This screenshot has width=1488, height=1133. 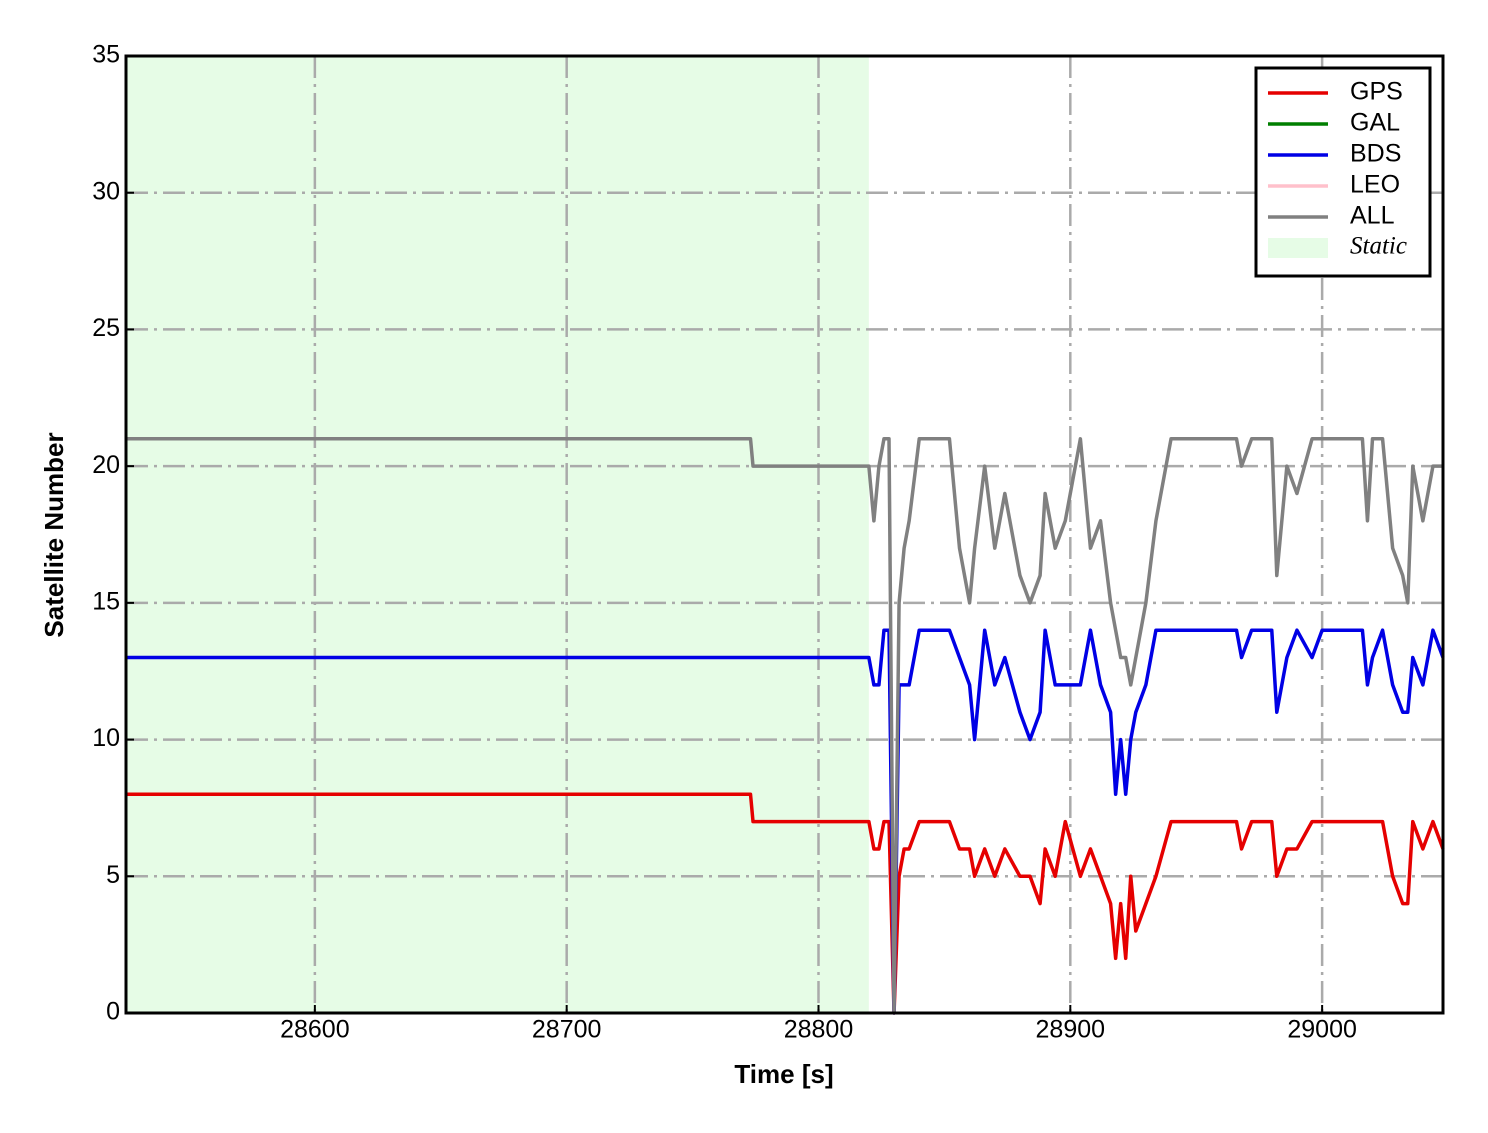 What do you see at coordinates (1375, 185) in the screenshot?
I see `legend-label: LEO` at bounding box center [1375, 185].